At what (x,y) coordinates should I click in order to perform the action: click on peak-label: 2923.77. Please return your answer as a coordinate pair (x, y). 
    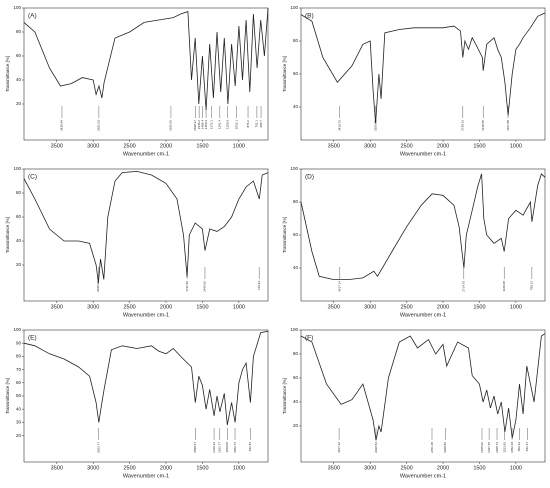
    Looking at the image, I should click on (99, 447).